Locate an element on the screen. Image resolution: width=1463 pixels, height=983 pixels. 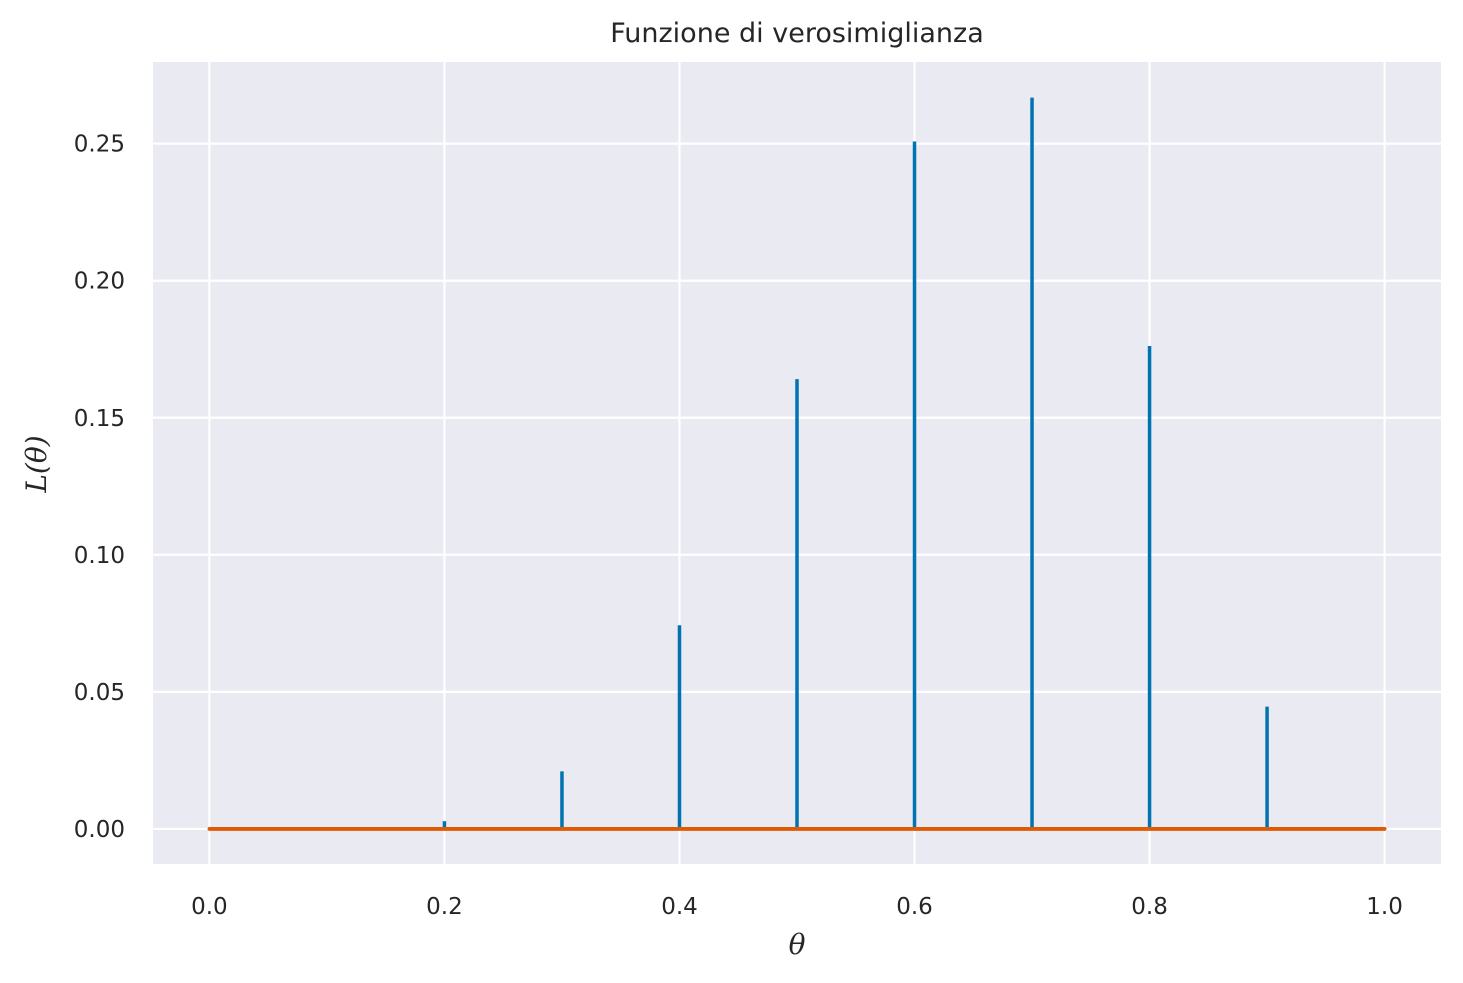
y-tick-label: 0.20 is located at coordinates (99, 282).